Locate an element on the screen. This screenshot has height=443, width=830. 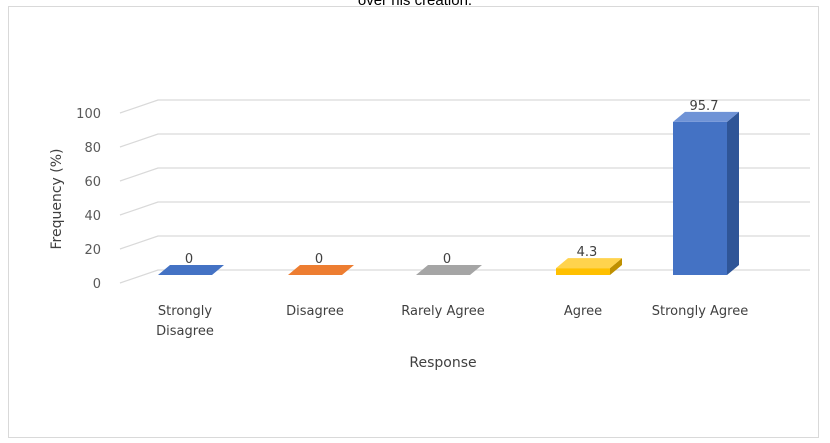
y-tick-label: 100 is located at coordinates (88, 114).